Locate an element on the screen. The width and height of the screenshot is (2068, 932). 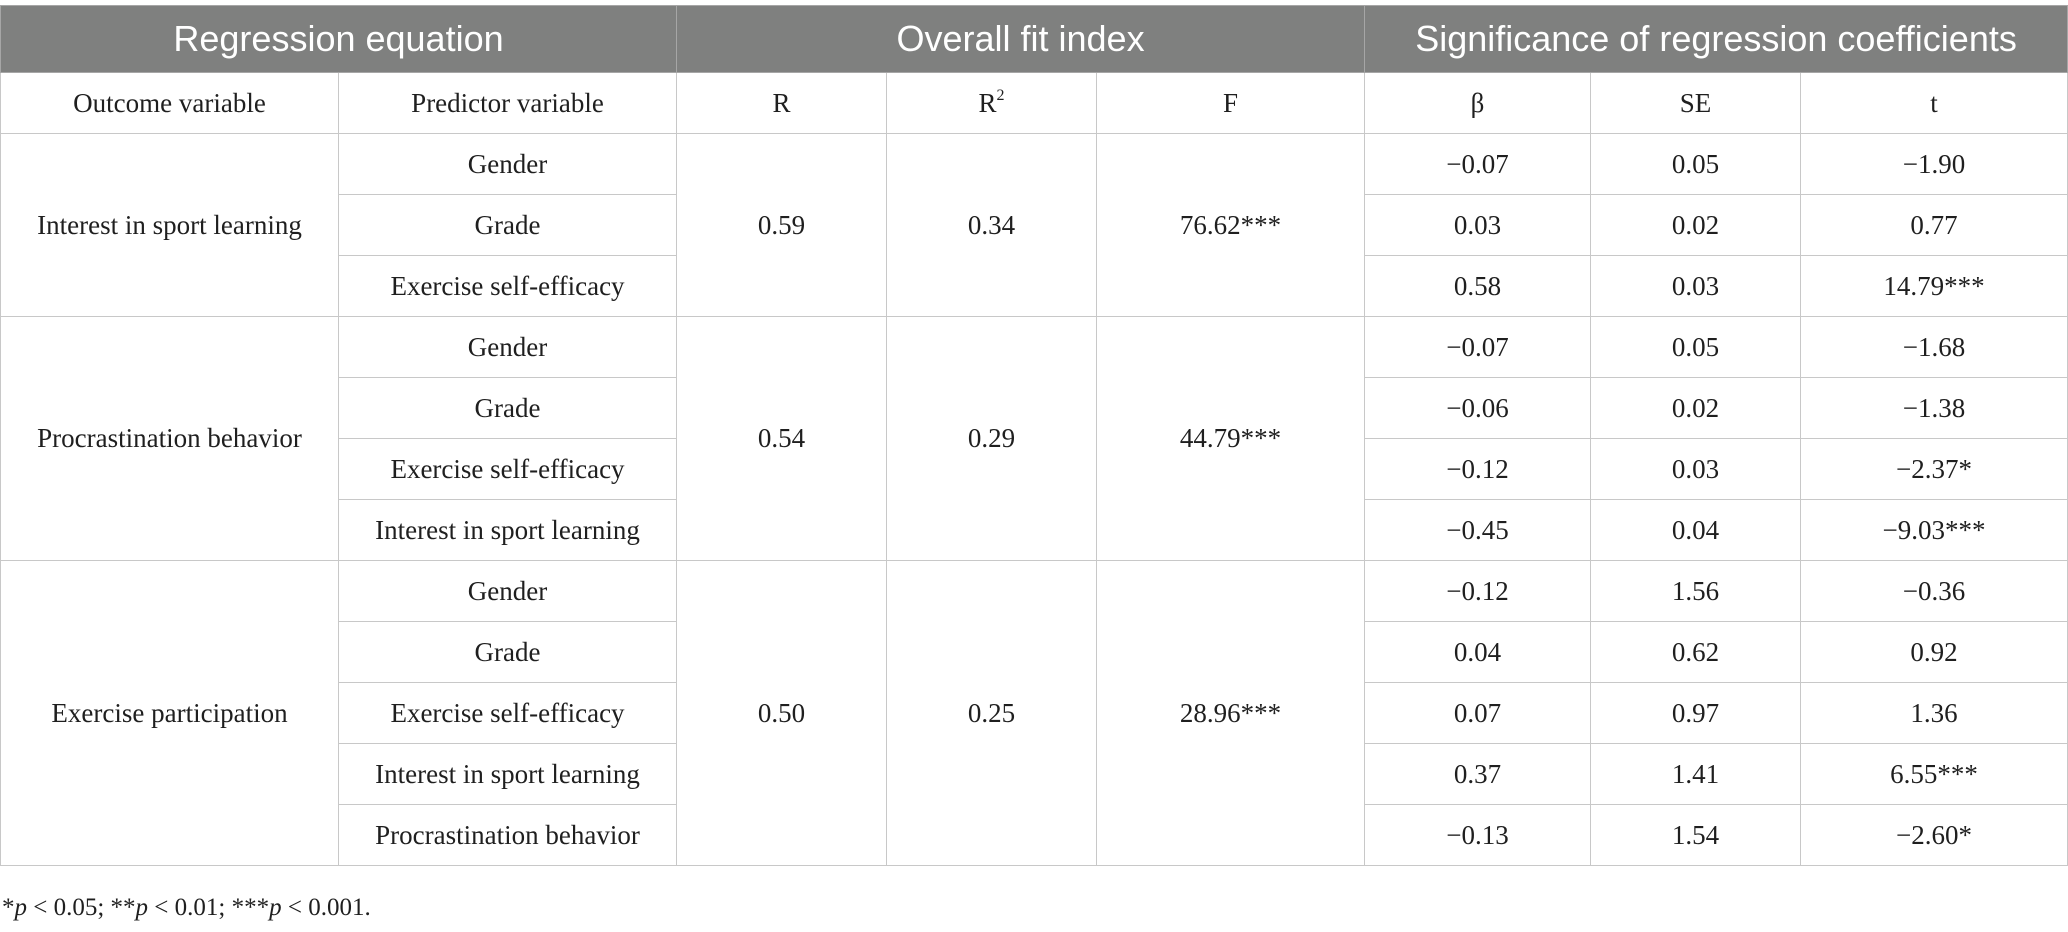
predictor-cell: Procrastination behavior is located at coordinates (507, 835).